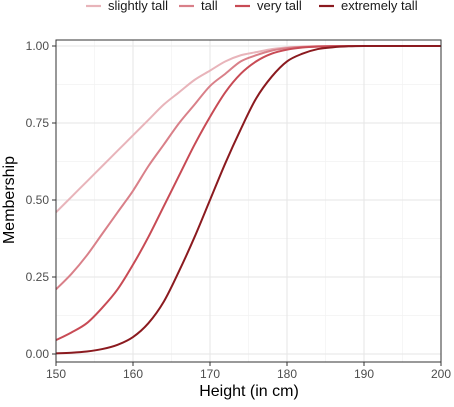  What do you see at coordinates (248, 371) in the screenshot?
I see `x-axis-ticks: 150 160 170 180 190 200` at bounding box center [248, 371].